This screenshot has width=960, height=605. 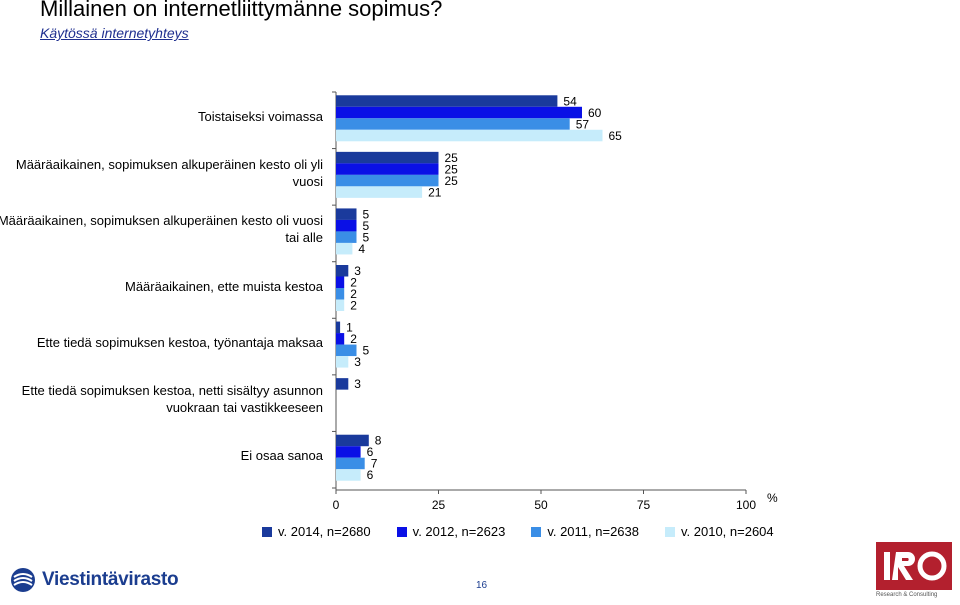 I want to click on legend-label: v. 2014, n=2680, so click(x=324, y=531).